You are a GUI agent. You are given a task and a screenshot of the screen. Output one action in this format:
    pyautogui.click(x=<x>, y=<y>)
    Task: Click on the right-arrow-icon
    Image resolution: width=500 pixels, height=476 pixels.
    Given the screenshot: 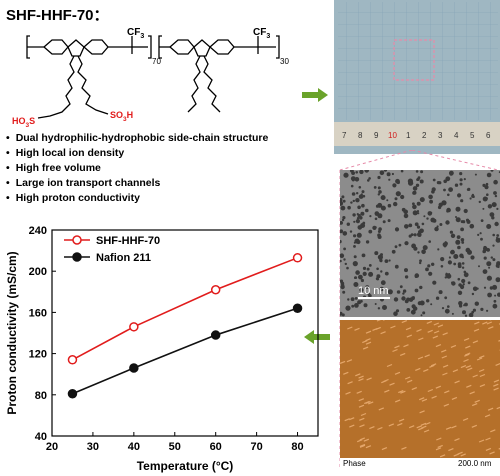 What is the action you would take?
    pyautogui.click(x=315, y=95)
    